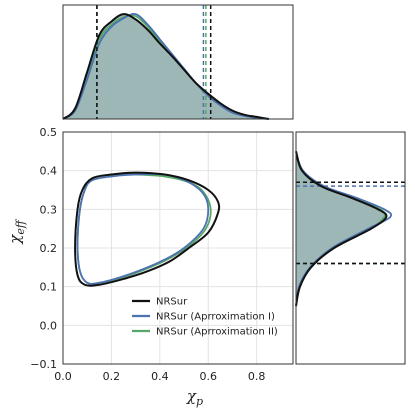 The image size is (415, 415). What do you see at coordinates (49, 248) in the screenshot?
I see `y-tick-label: 0.2` at bounding box center [49, 248].